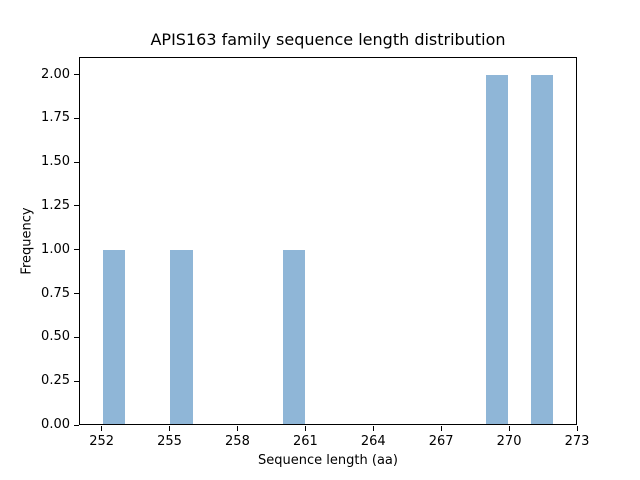  I want to click on x-tick-label: 258, so click(237, 441).